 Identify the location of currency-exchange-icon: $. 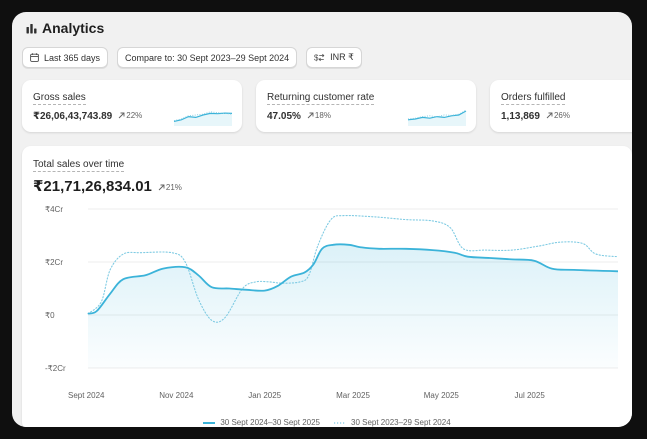
(319, 58).